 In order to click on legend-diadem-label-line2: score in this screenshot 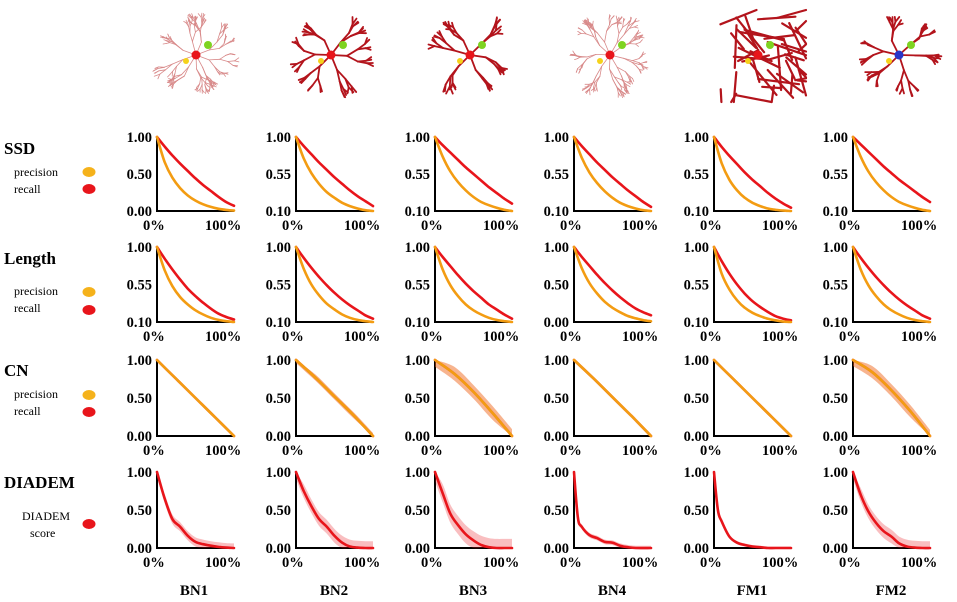, I will do `click(42, 533)`.